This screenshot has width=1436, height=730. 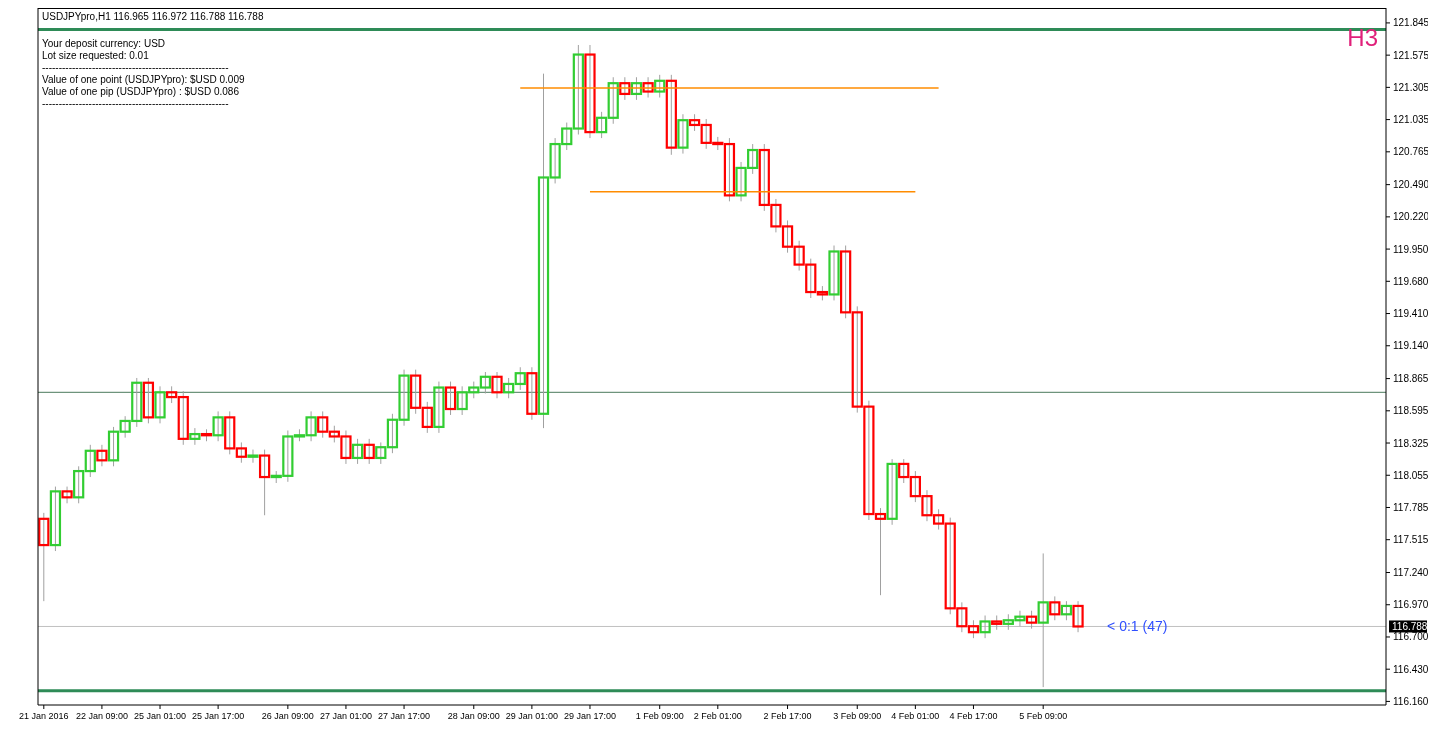 What do you see at coordinates (1411, 443) in the screenshot?
I see `y-tick-label: 118.325` at bounding box center [1411, 443].